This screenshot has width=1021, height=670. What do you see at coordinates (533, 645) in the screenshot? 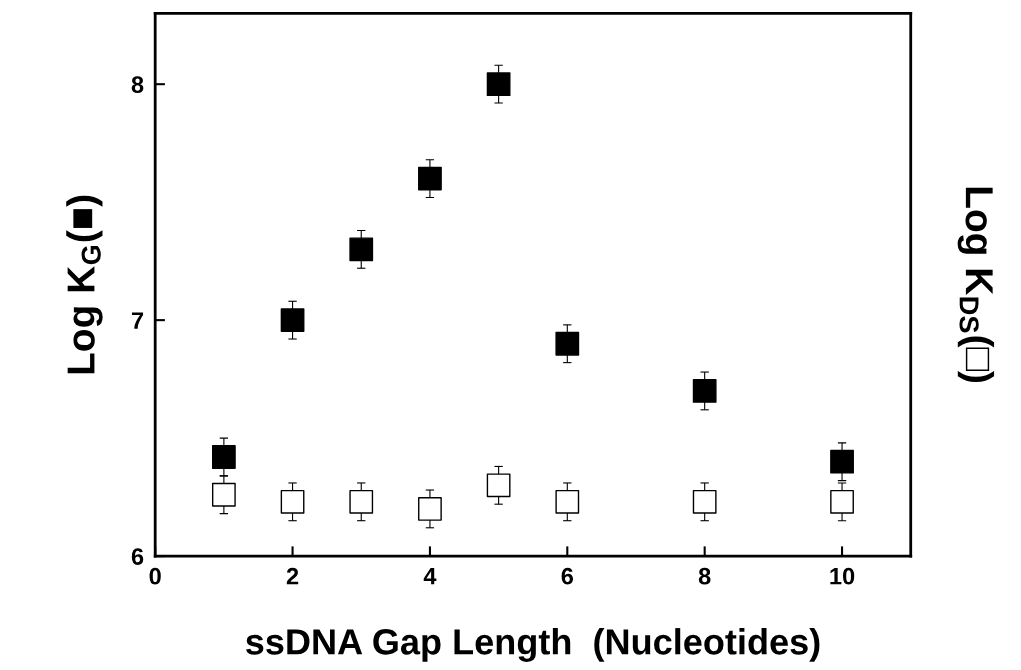
I see `x-axis-title: ssDNA Gap Length (Nucleotides)` at bounding box center [533, 645].